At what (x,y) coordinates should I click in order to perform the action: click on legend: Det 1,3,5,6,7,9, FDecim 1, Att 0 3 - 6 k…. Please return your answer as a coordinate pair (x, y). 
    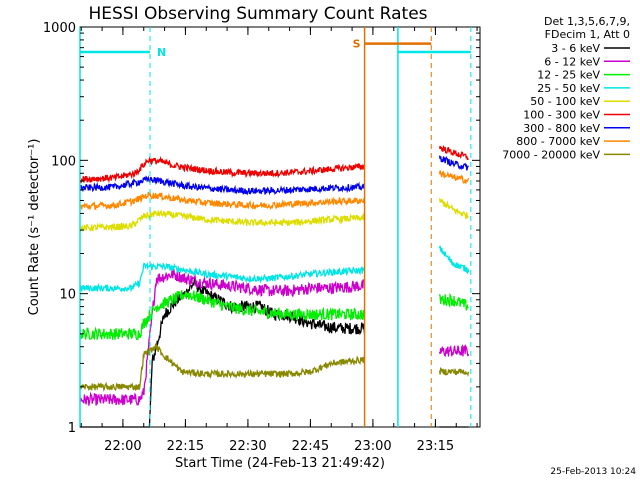
    Looking at the image, I should click on (566, 88).